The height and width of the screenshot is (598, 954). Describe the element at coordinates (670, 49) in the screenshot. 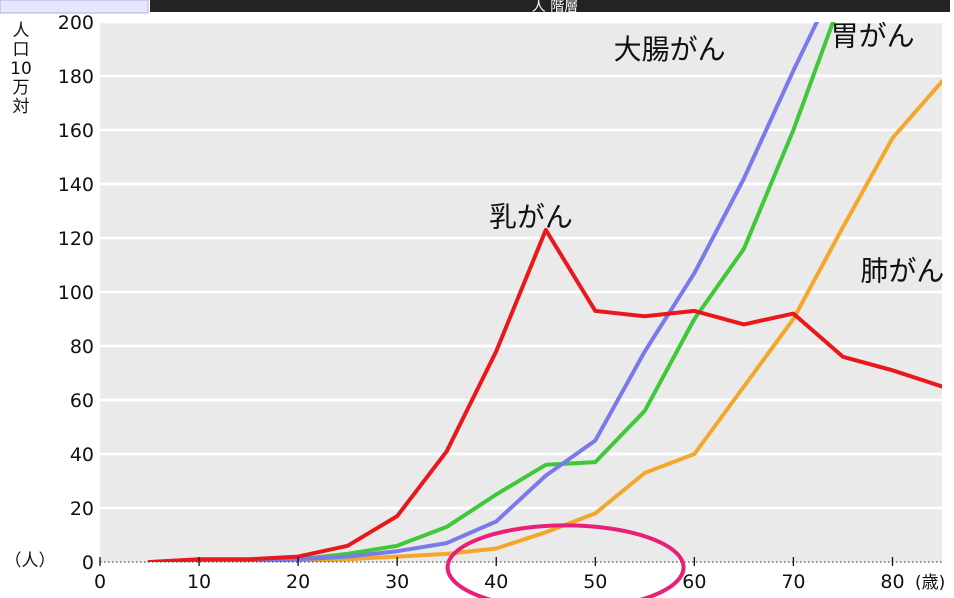

I see `series-label: 大腸がん` at that location.